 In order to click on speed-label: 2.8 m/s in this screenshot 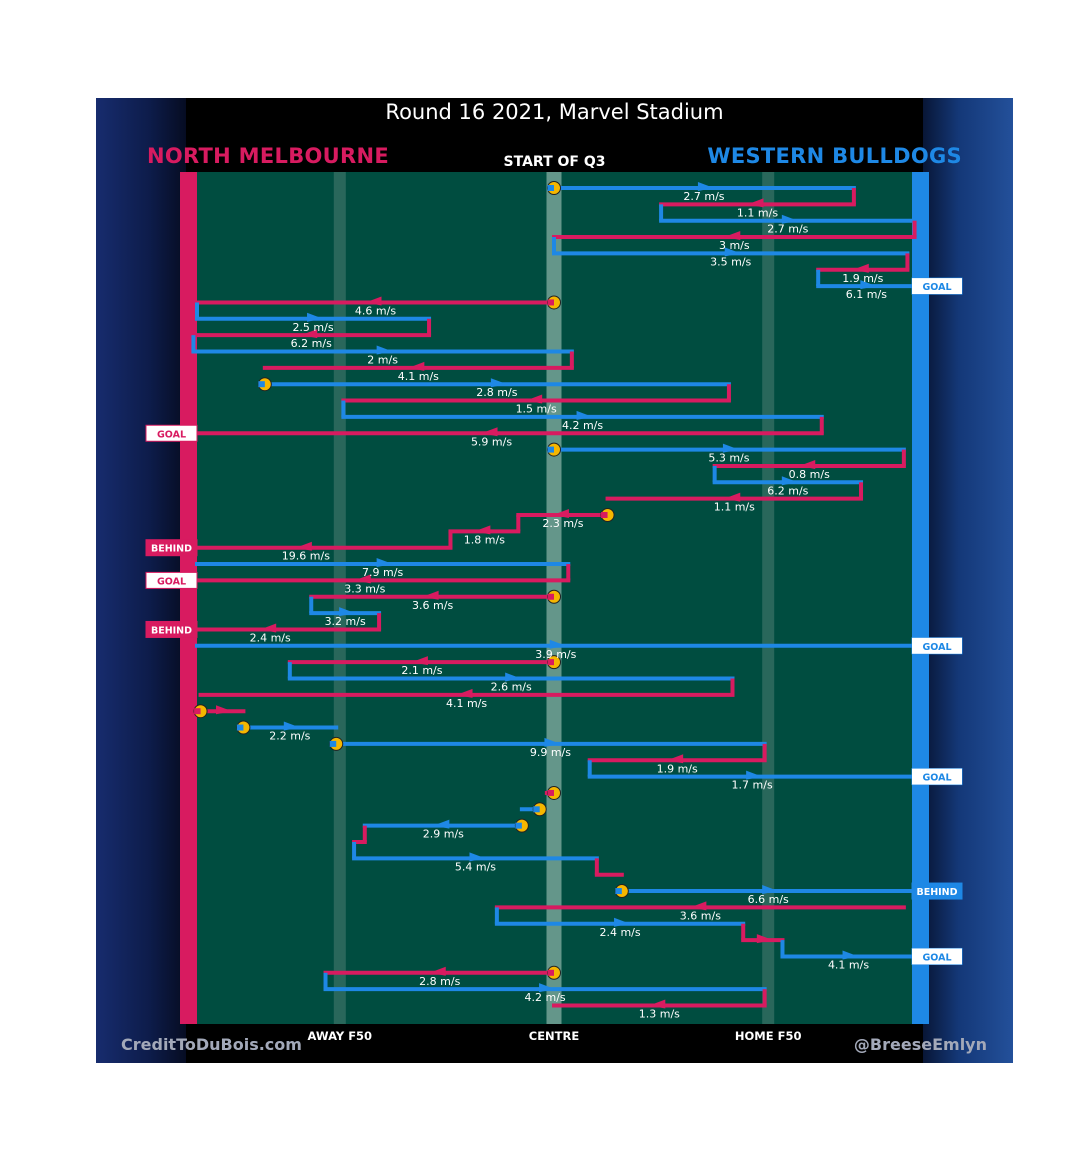, I will do `click(439, 981)`.